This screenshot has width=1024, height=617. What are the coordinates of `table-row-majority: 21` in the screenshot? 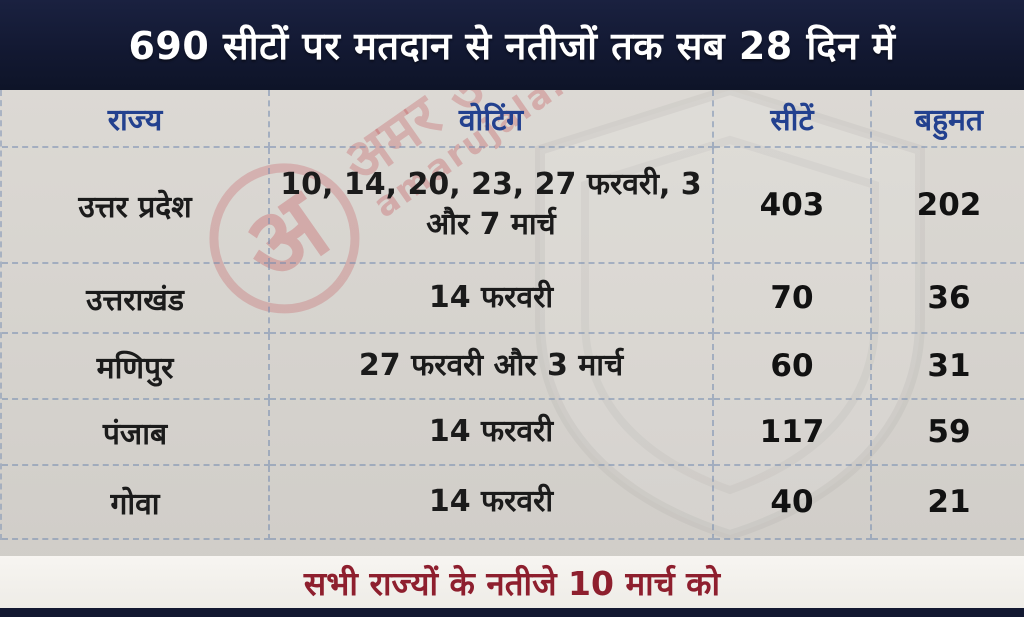 It's located at (948, 503).